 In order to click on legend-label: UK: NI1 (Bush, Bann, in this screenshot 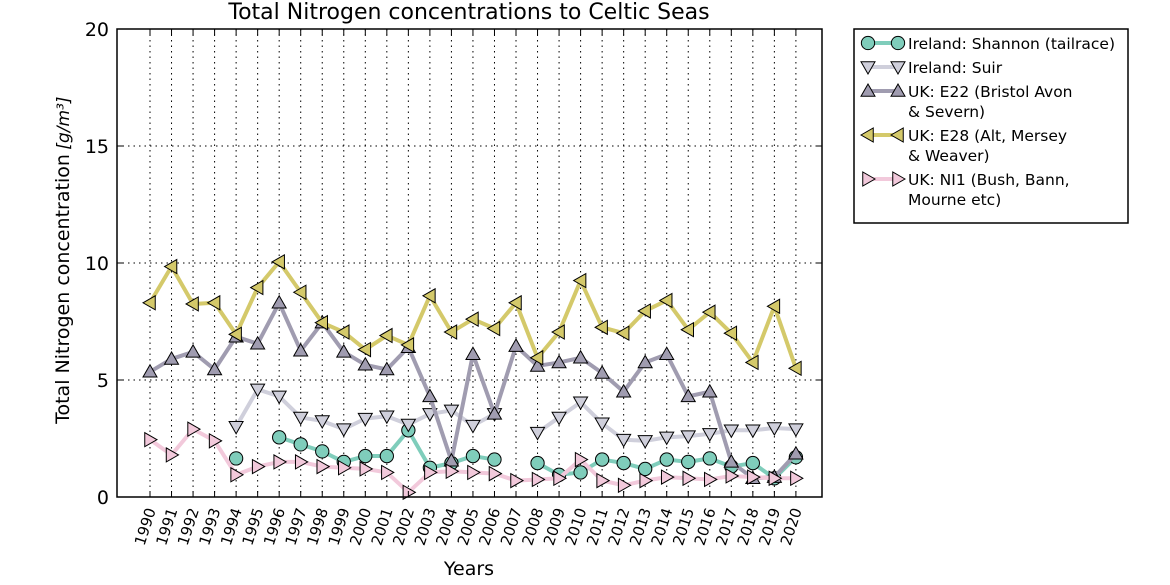, I will do `click(989, 180)`.